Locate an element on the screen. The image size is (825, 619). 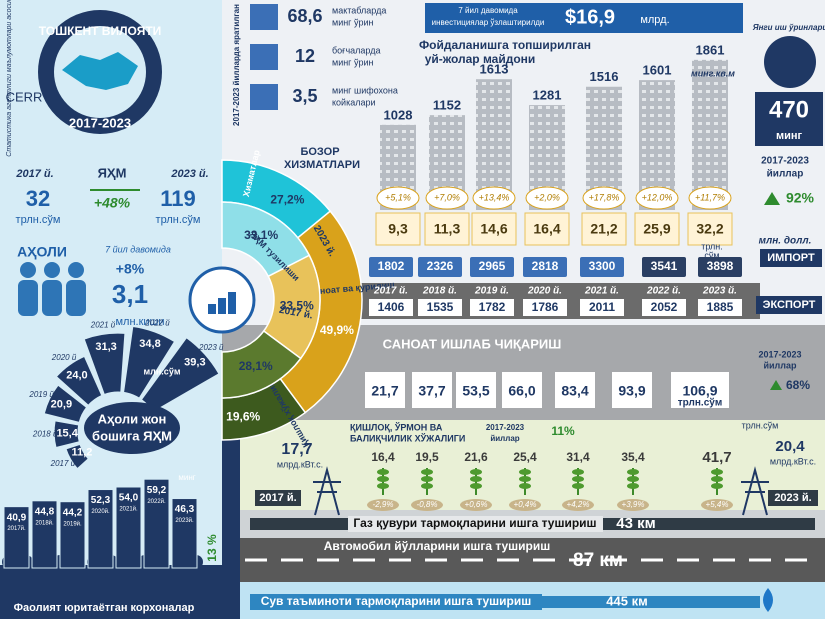
enterprise-unit: минг is located at coordinates (186, 477).